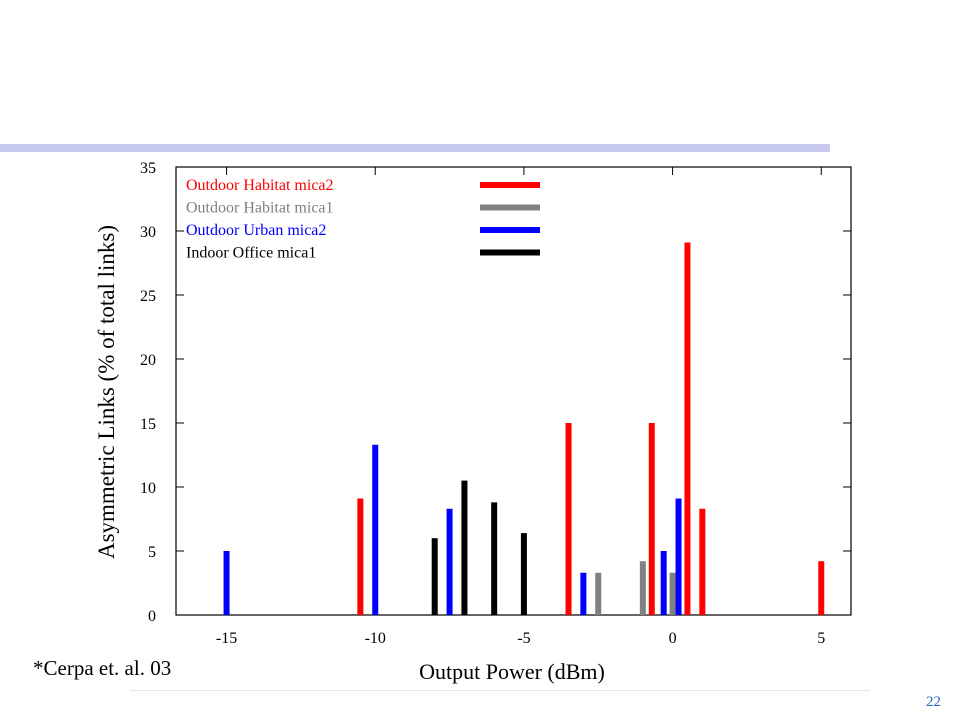  What do you see at coordinates (148, 424) in the screenshot?
I see `y-tick-label: 15` at bounding box center [148, 424].